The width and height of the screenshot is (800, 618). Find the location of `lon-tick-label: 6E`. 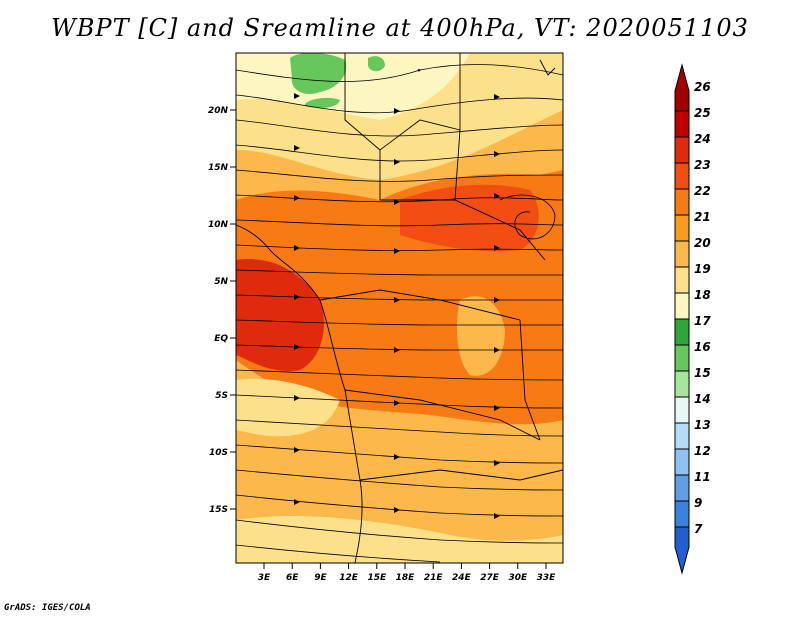

lon-tick-label: 6E is located at coordinates (292, 578).